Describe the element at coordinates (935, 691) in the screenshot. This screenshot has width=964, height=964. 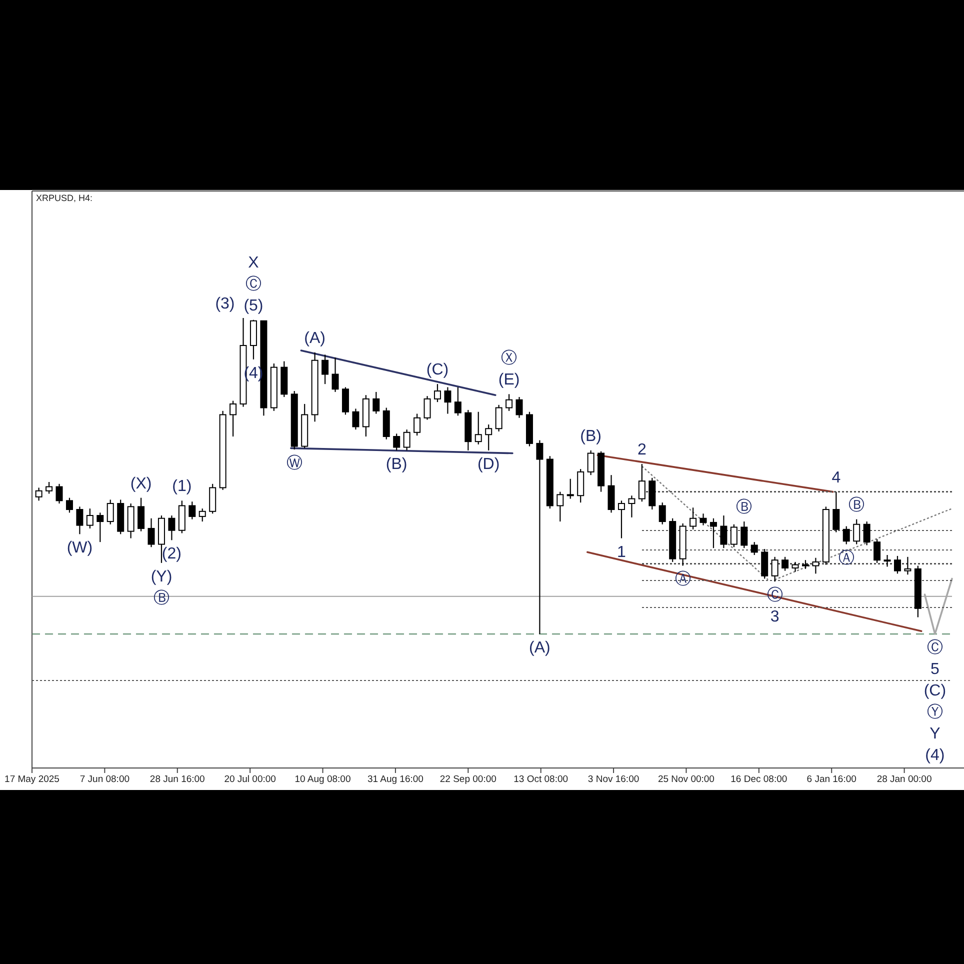
I see `text: (C)` at that location.